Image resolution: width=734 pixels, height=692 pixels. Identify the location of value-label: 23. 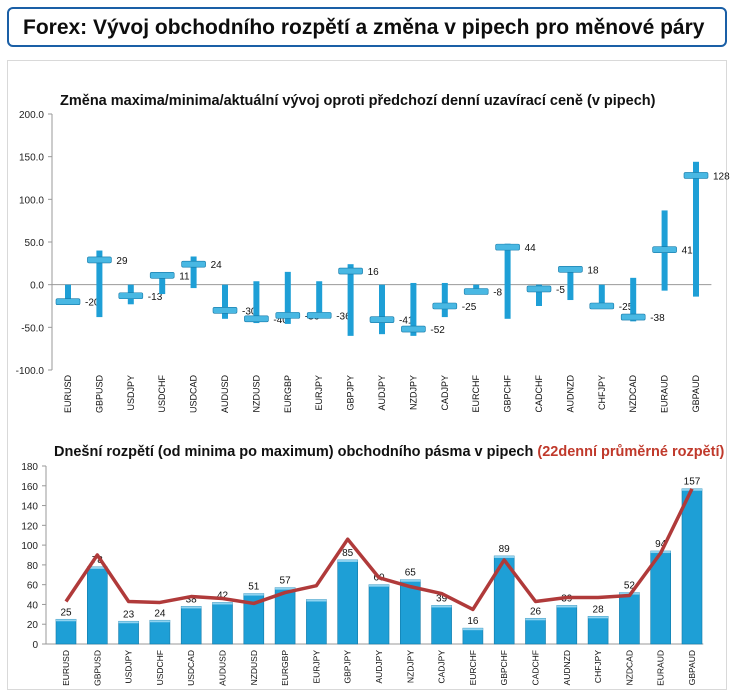
(129, 614).